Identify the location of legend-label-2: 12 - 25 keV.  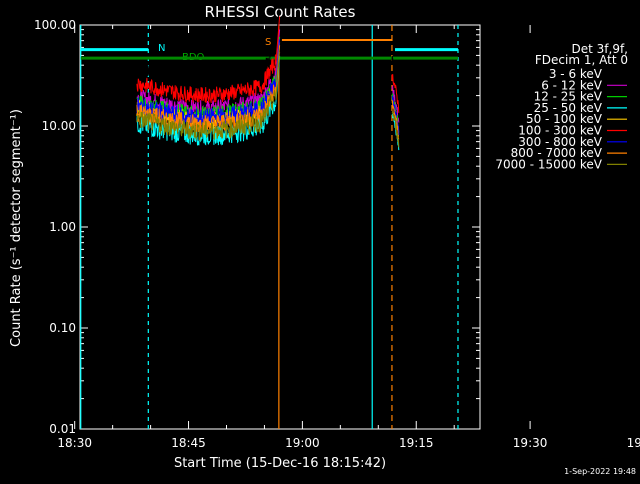
(568, 97).